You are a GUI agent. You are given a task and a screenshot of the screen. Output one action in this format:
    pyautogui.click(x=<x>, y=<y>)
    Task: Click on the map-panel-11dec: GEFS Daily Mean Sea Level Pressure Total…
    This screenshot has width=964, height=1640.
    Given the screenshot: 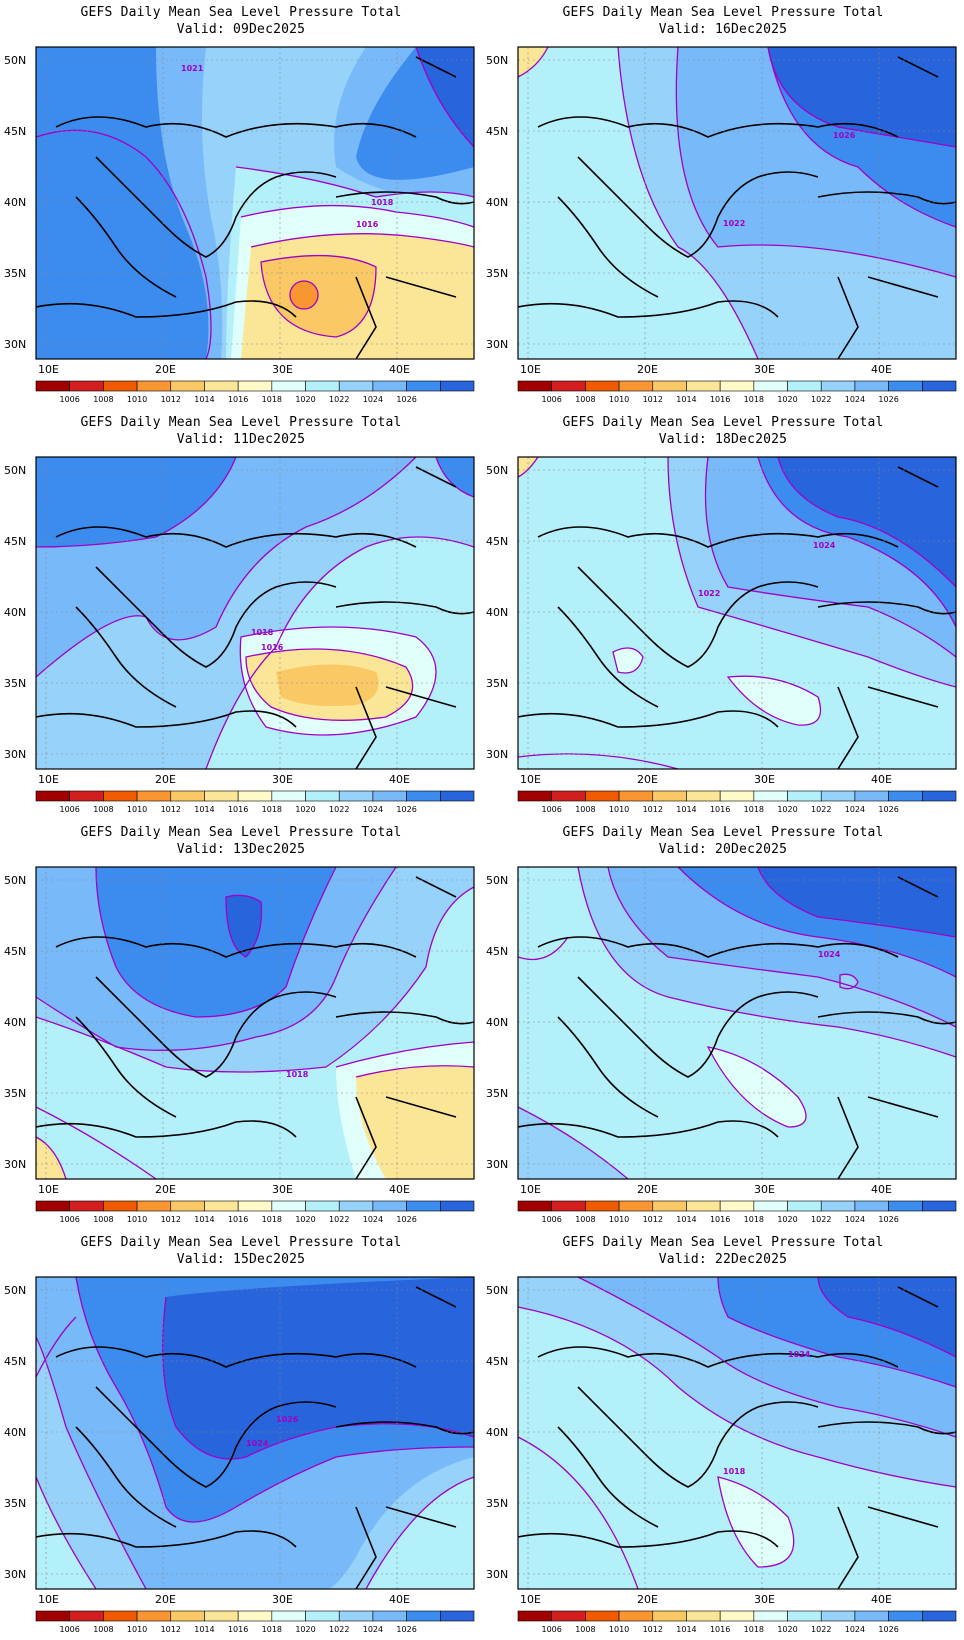 What is the action you would take?
    pyautogui.click(x=241, y=615)
    